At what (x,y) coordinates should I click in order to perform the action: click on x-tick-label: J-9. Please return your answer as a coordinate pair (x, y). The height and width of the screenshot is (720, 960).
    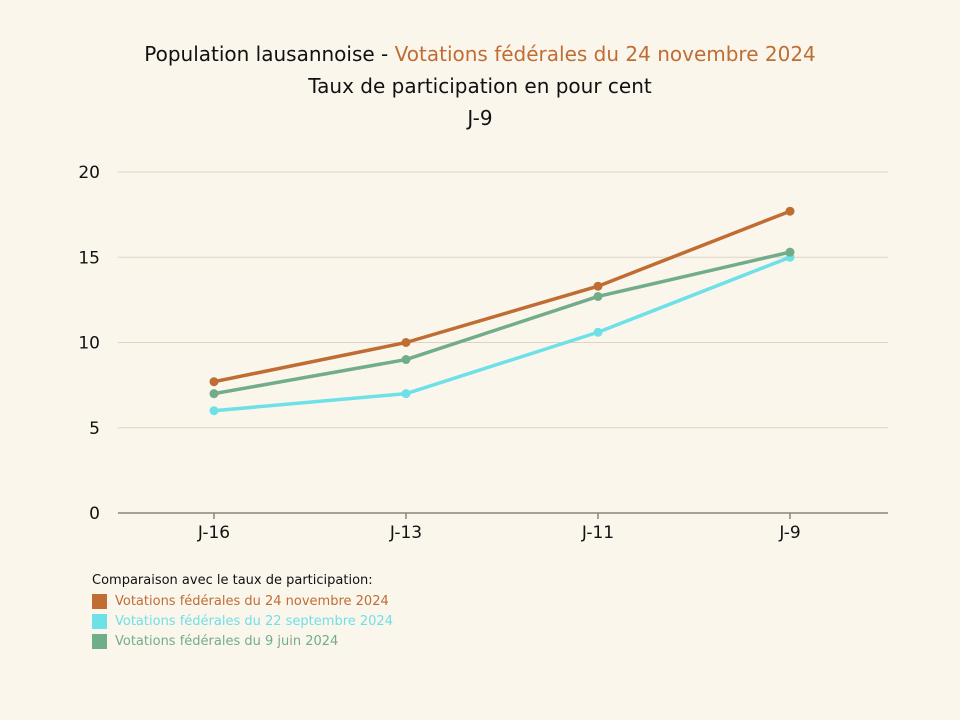
    Looking at the image, I should click on (789, 533).